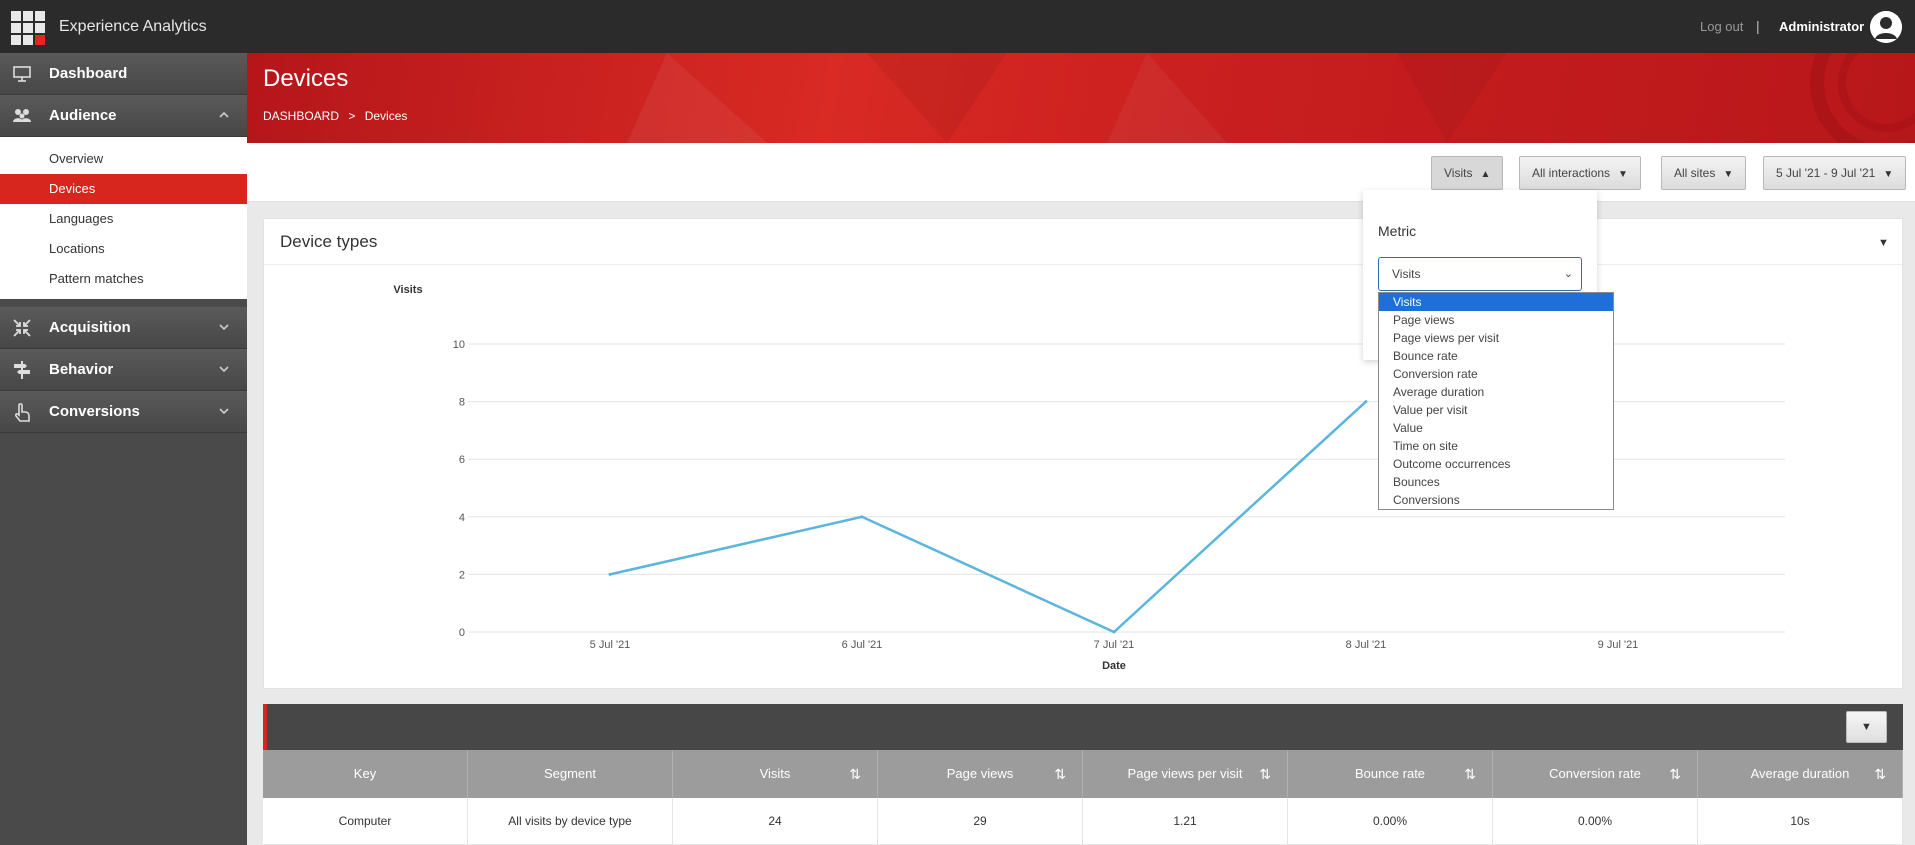 This screenshot has height=845, width=1915. Describe the element at coordinates (1883, 243) in the screenshot. I see `collapse-toggle-icon: ▼` at that location.